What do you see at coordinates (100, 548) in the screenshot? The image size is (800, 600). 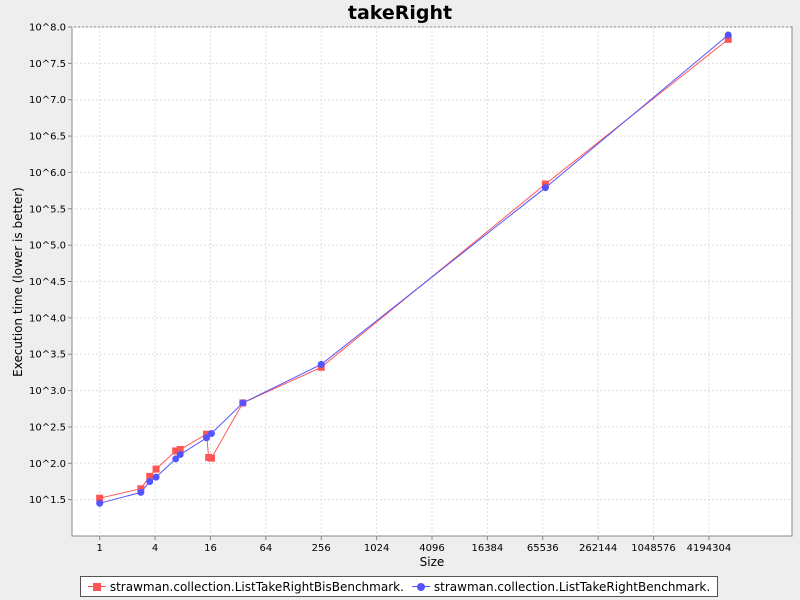 I see `x-tick-label: 1` at bounding box center [100, 548].